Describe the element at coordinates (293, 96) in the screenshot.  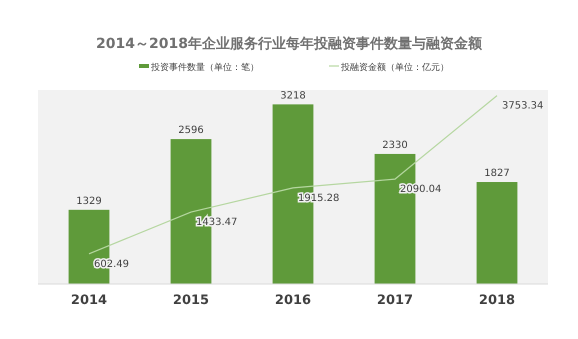
I see `data-label: 3218` at that location.